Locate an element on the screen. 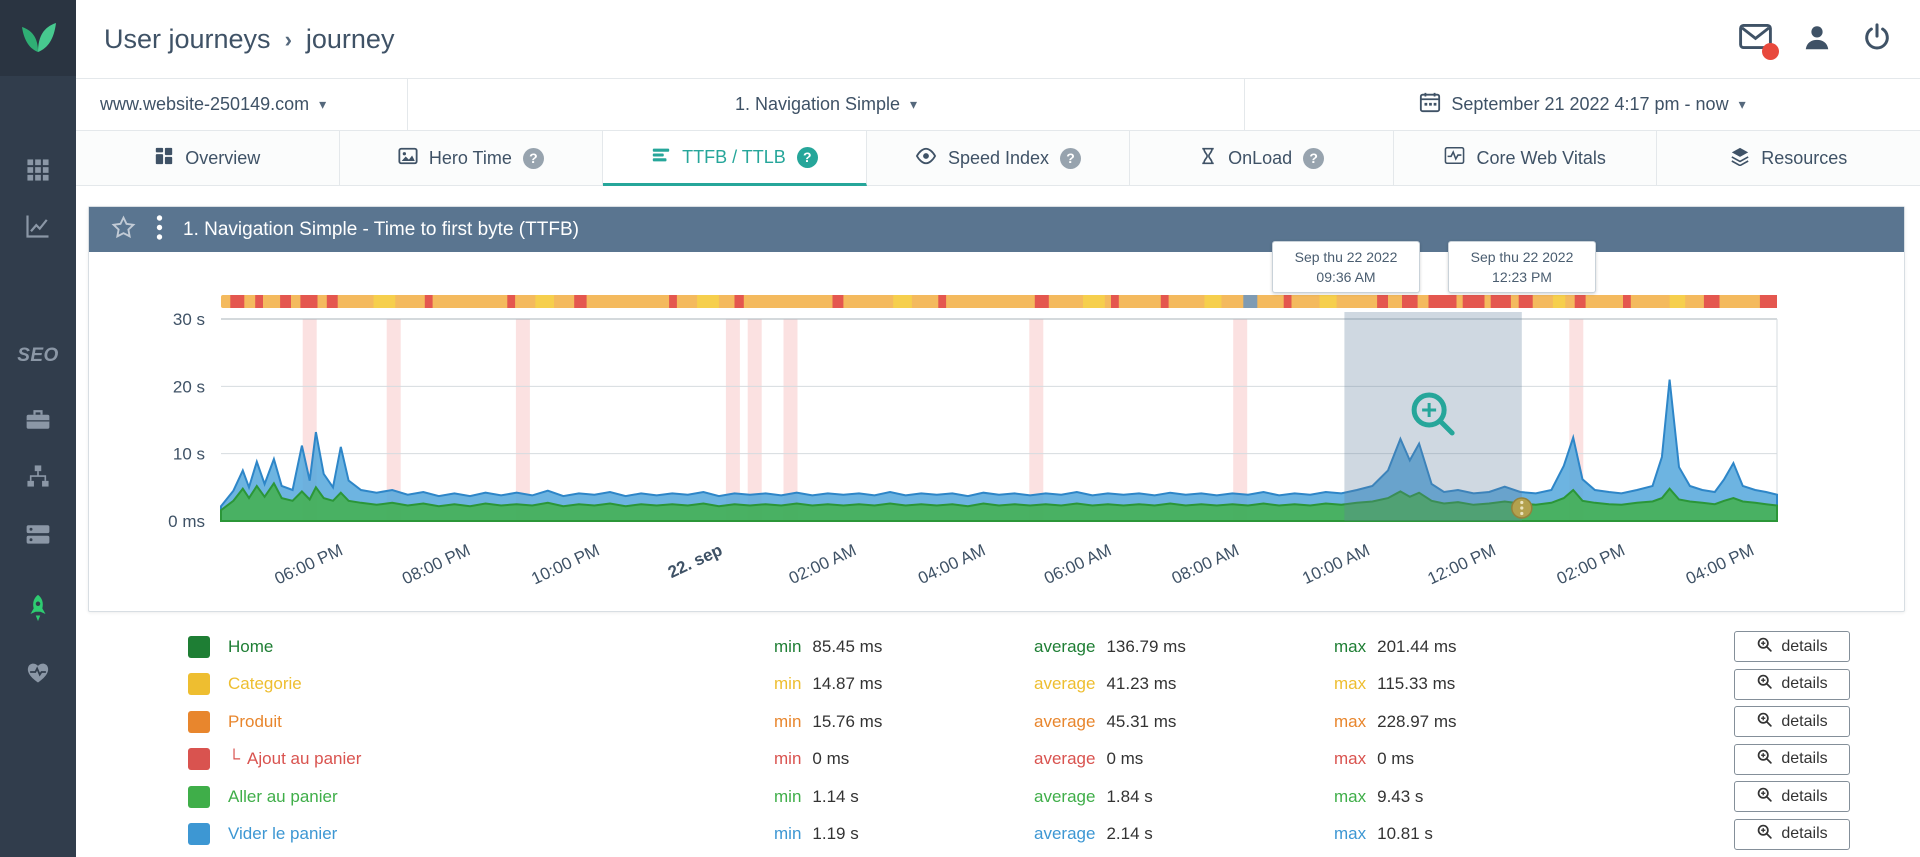 This screenshot has width=1920, height=857. svg-text: 10:00 AM is located at coordinates (1335, 564).